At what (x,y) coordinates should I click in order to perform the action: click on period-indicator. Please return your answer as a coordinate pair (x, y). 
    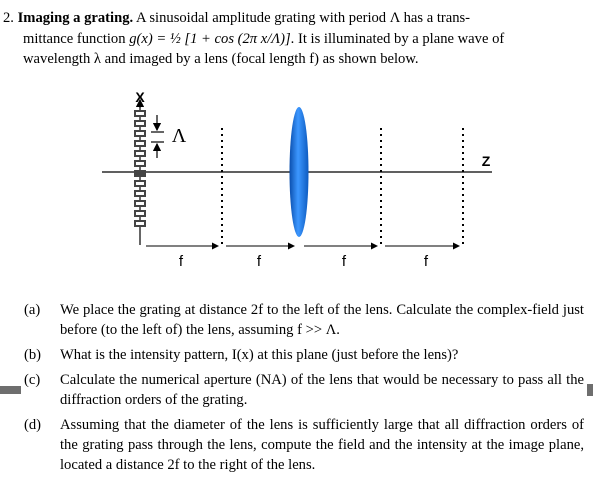
    Looking at the image, I should click on (157, 136).